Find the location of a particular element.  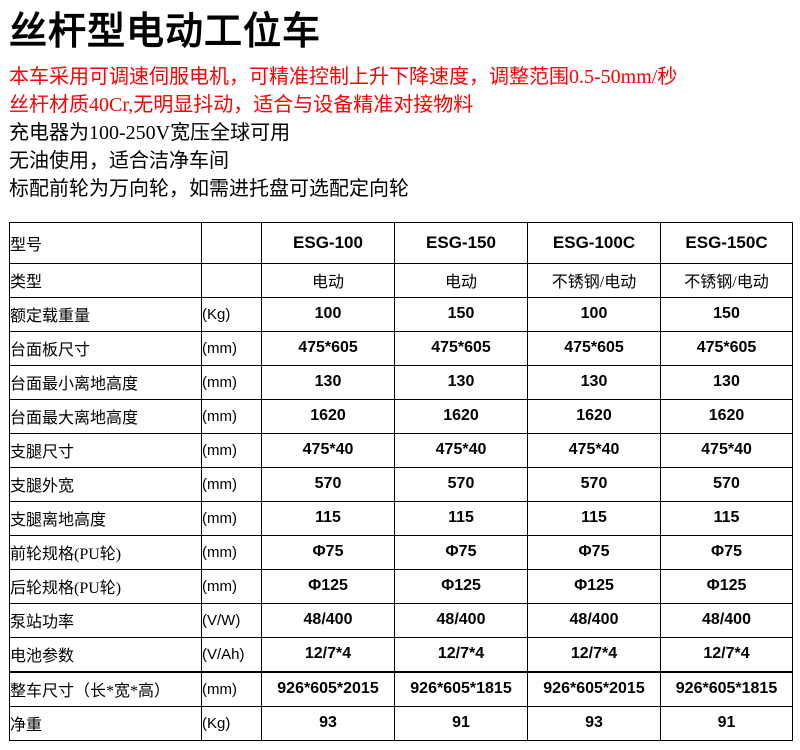

table-row: 台面最小离地高度 (mm) 130 130 130 130 is located at coordinates (401, 382).